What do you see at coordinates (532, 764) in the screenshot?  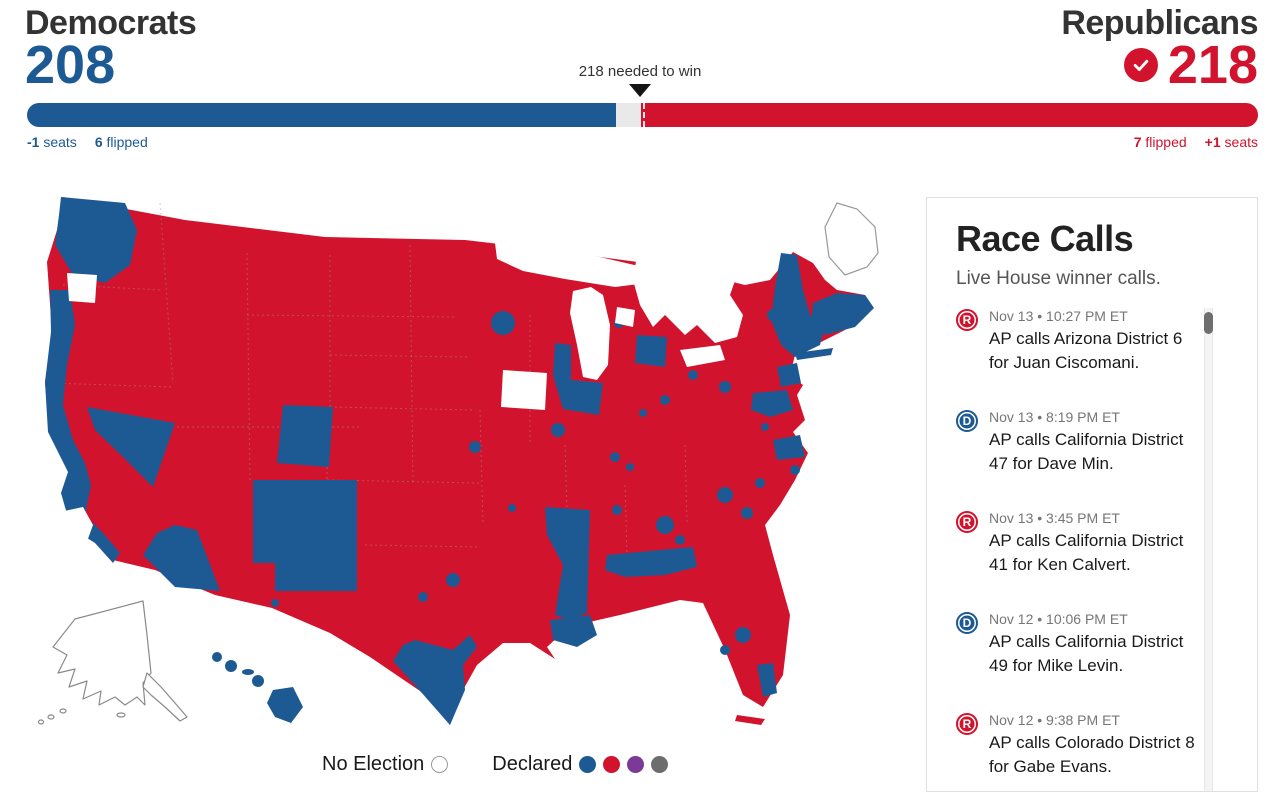 I see `declared-label: Declared` at bounding box center [532, 764].